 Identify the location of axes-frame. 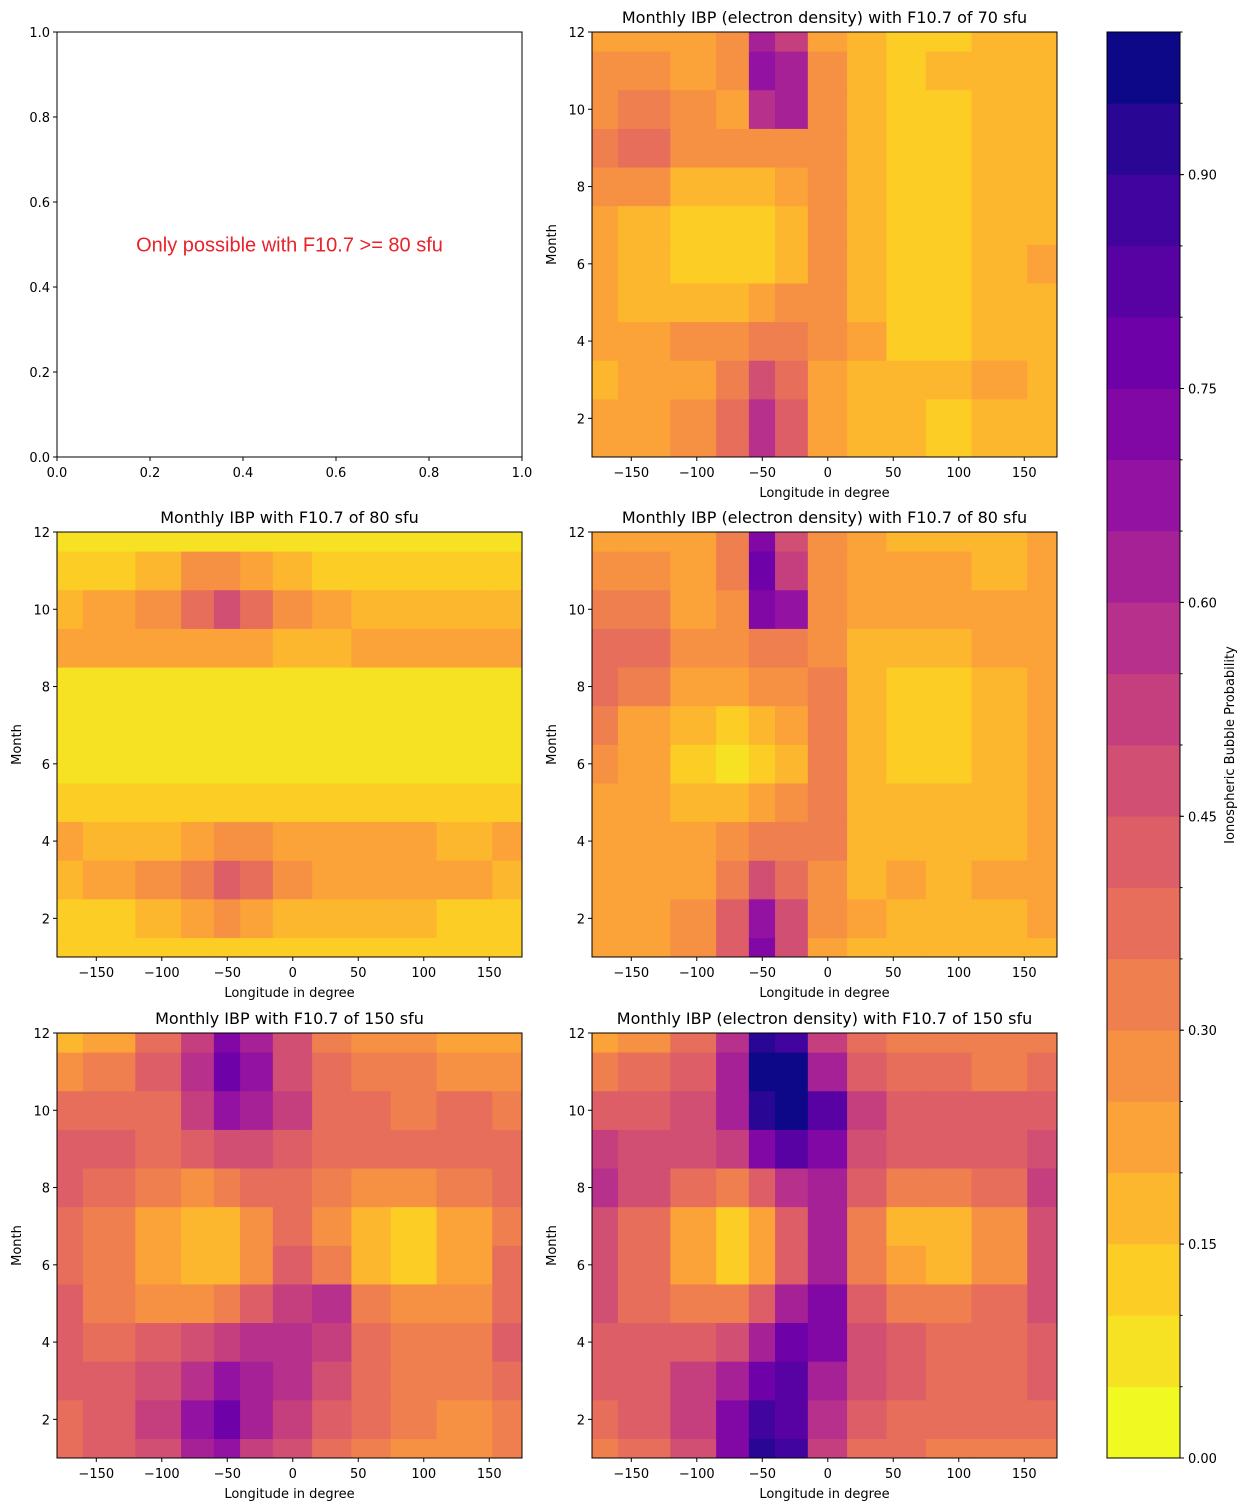
(824, 1245).